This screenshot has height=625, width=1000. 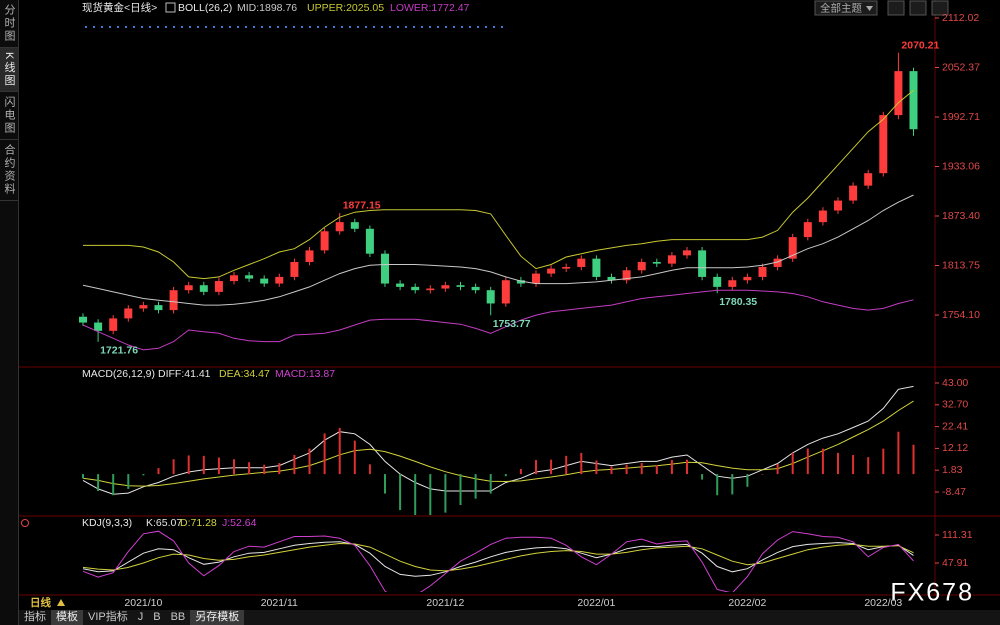 I want to click on indicator-title: KDJ(9,3,3), so click(x=107, y=523).